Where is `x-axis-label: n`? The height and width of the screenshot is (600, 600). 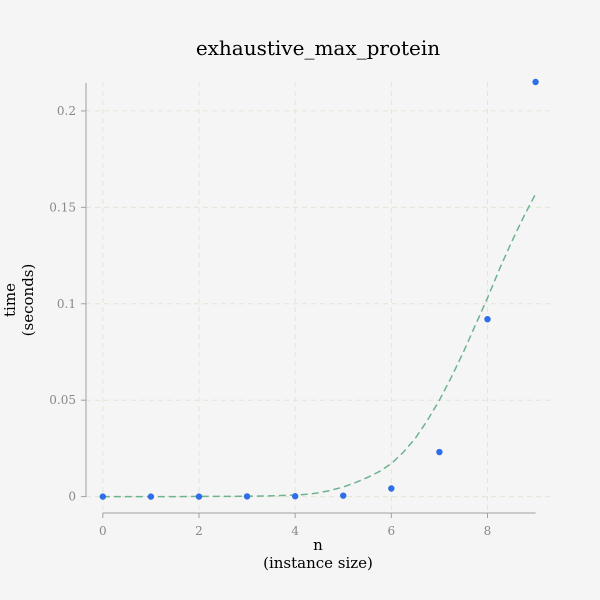 x-axis-label: n is located at coordinates (318, 545).